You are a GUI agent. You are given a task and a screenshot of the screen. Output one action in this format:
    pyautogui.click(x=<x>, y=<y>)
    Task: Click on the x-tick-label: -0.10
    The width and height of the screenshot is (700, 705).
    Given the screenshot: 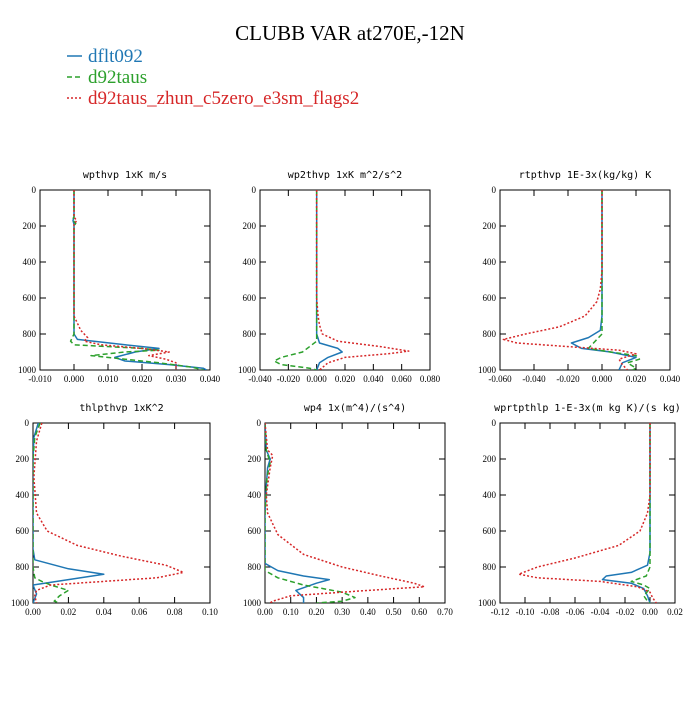 What is the action you would take?
    pyautogui.click(x=525, y=612)
    